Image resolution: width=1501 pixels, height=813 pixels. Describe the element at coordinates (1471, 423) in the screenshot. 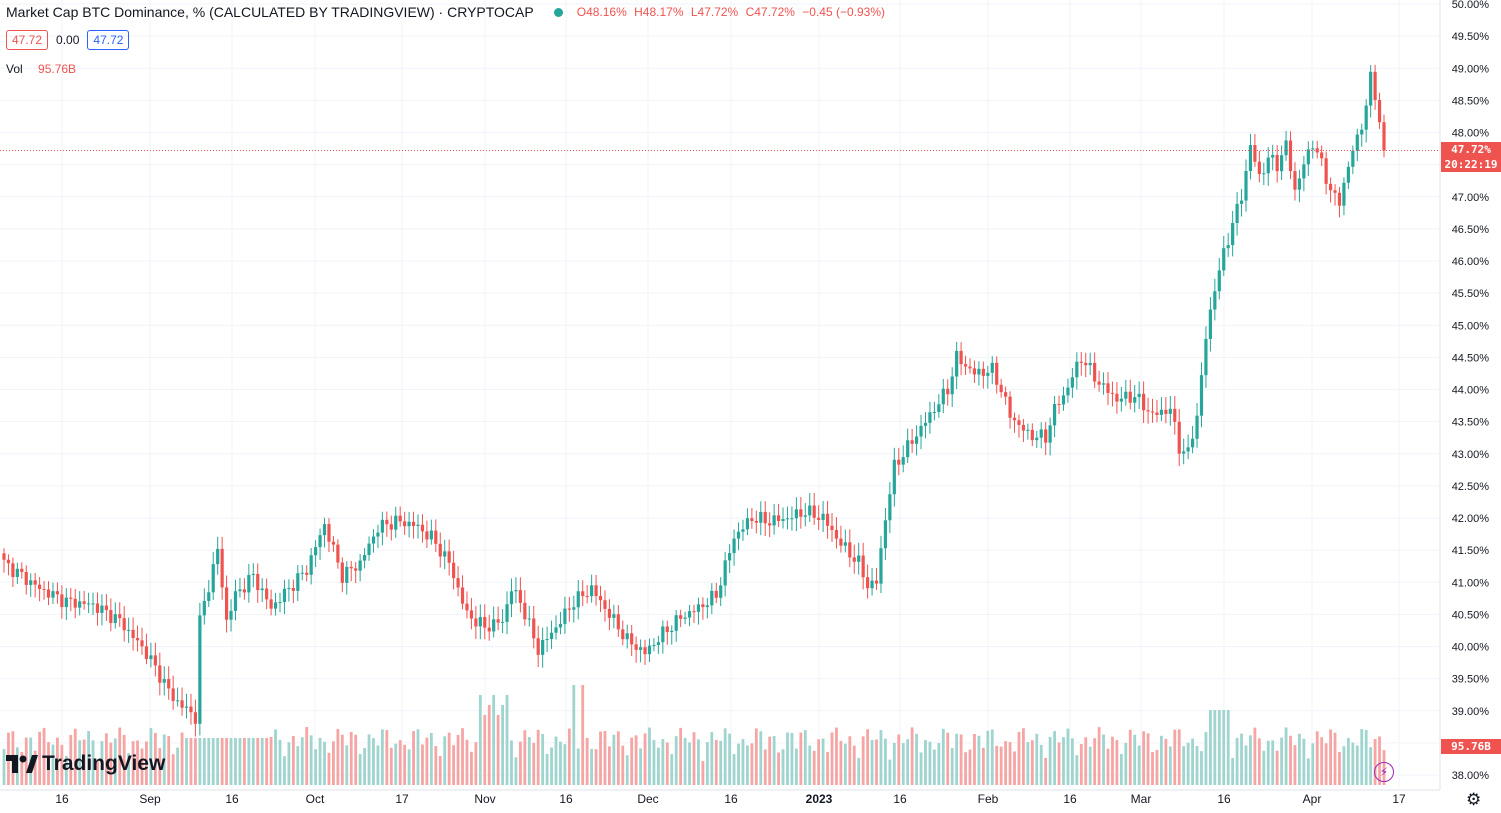

I see `y-tick-label: 43.50%` at that location.